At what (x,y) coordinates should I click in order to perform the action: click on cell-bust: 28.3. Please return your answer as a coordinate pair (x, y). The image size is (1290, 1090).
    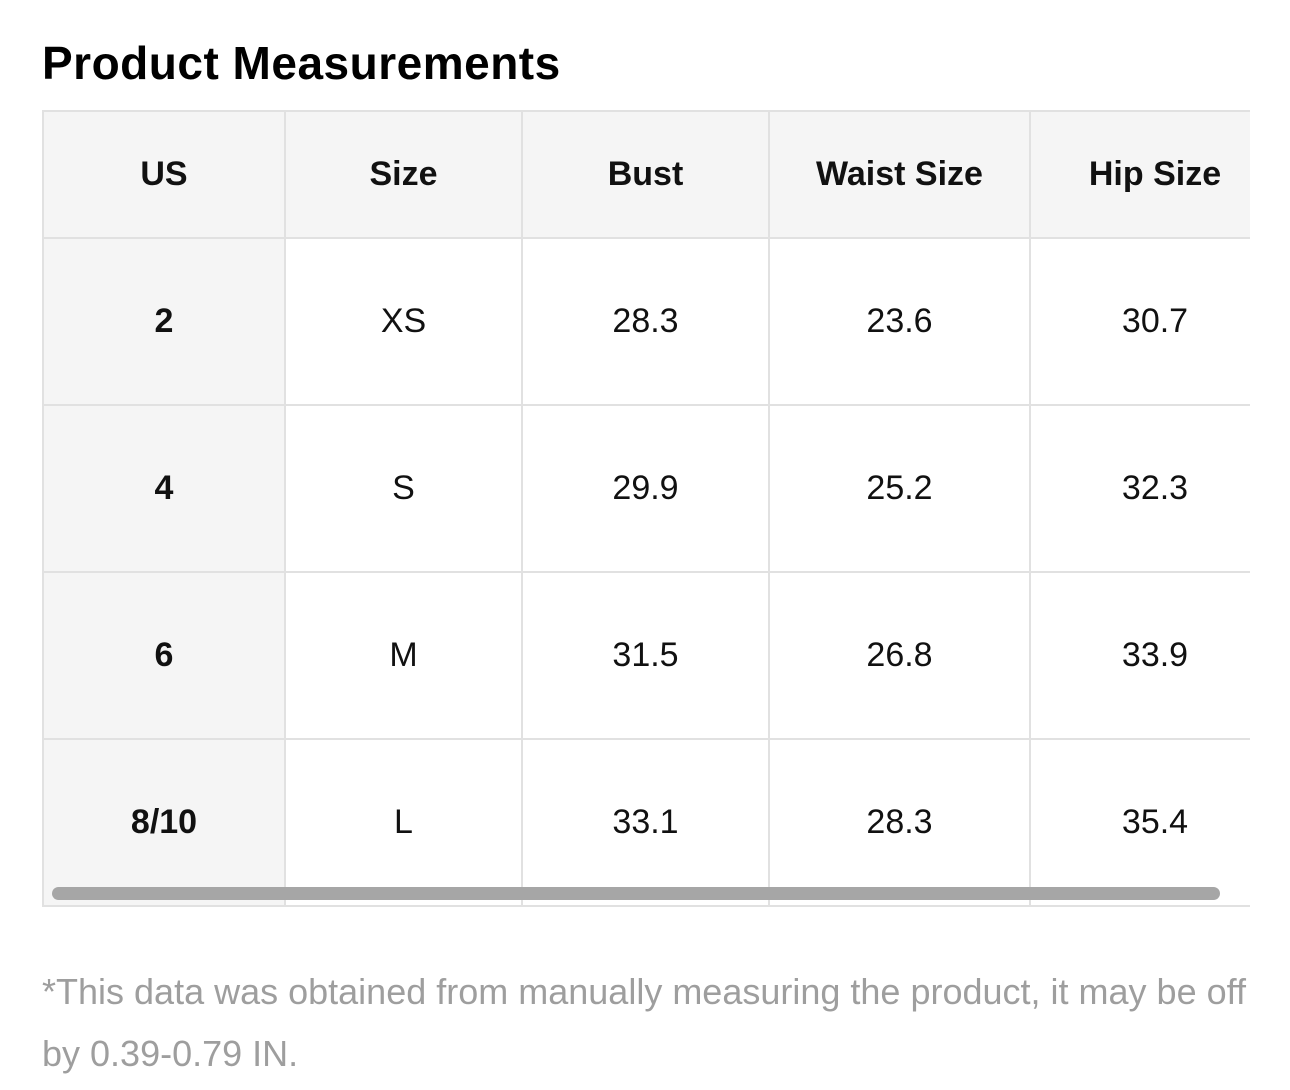
    Looking at the image, I should click on (645, 321).